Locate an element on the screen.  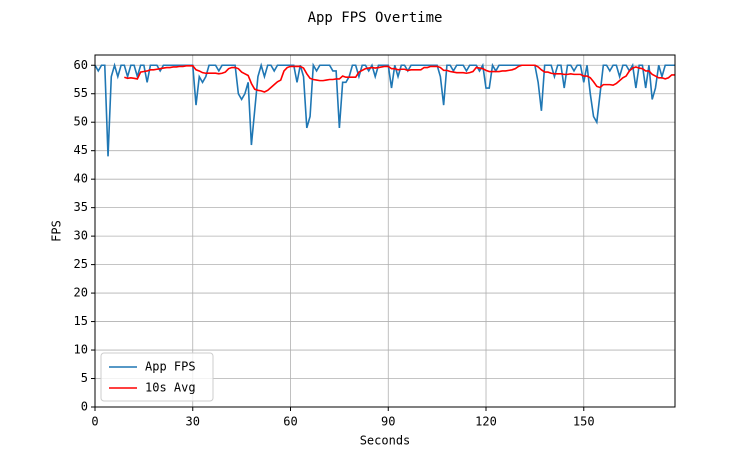
y-axis-label: FPS is located at coordinates (57, 231).